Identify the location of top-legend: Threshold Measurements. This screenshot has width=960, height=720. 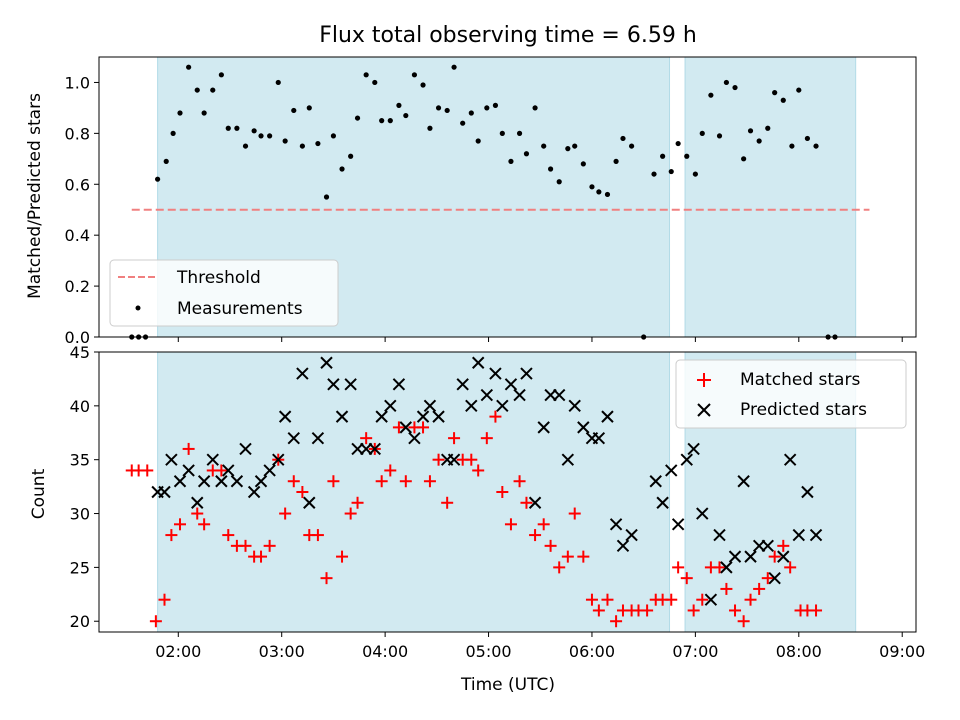
(224, 293).